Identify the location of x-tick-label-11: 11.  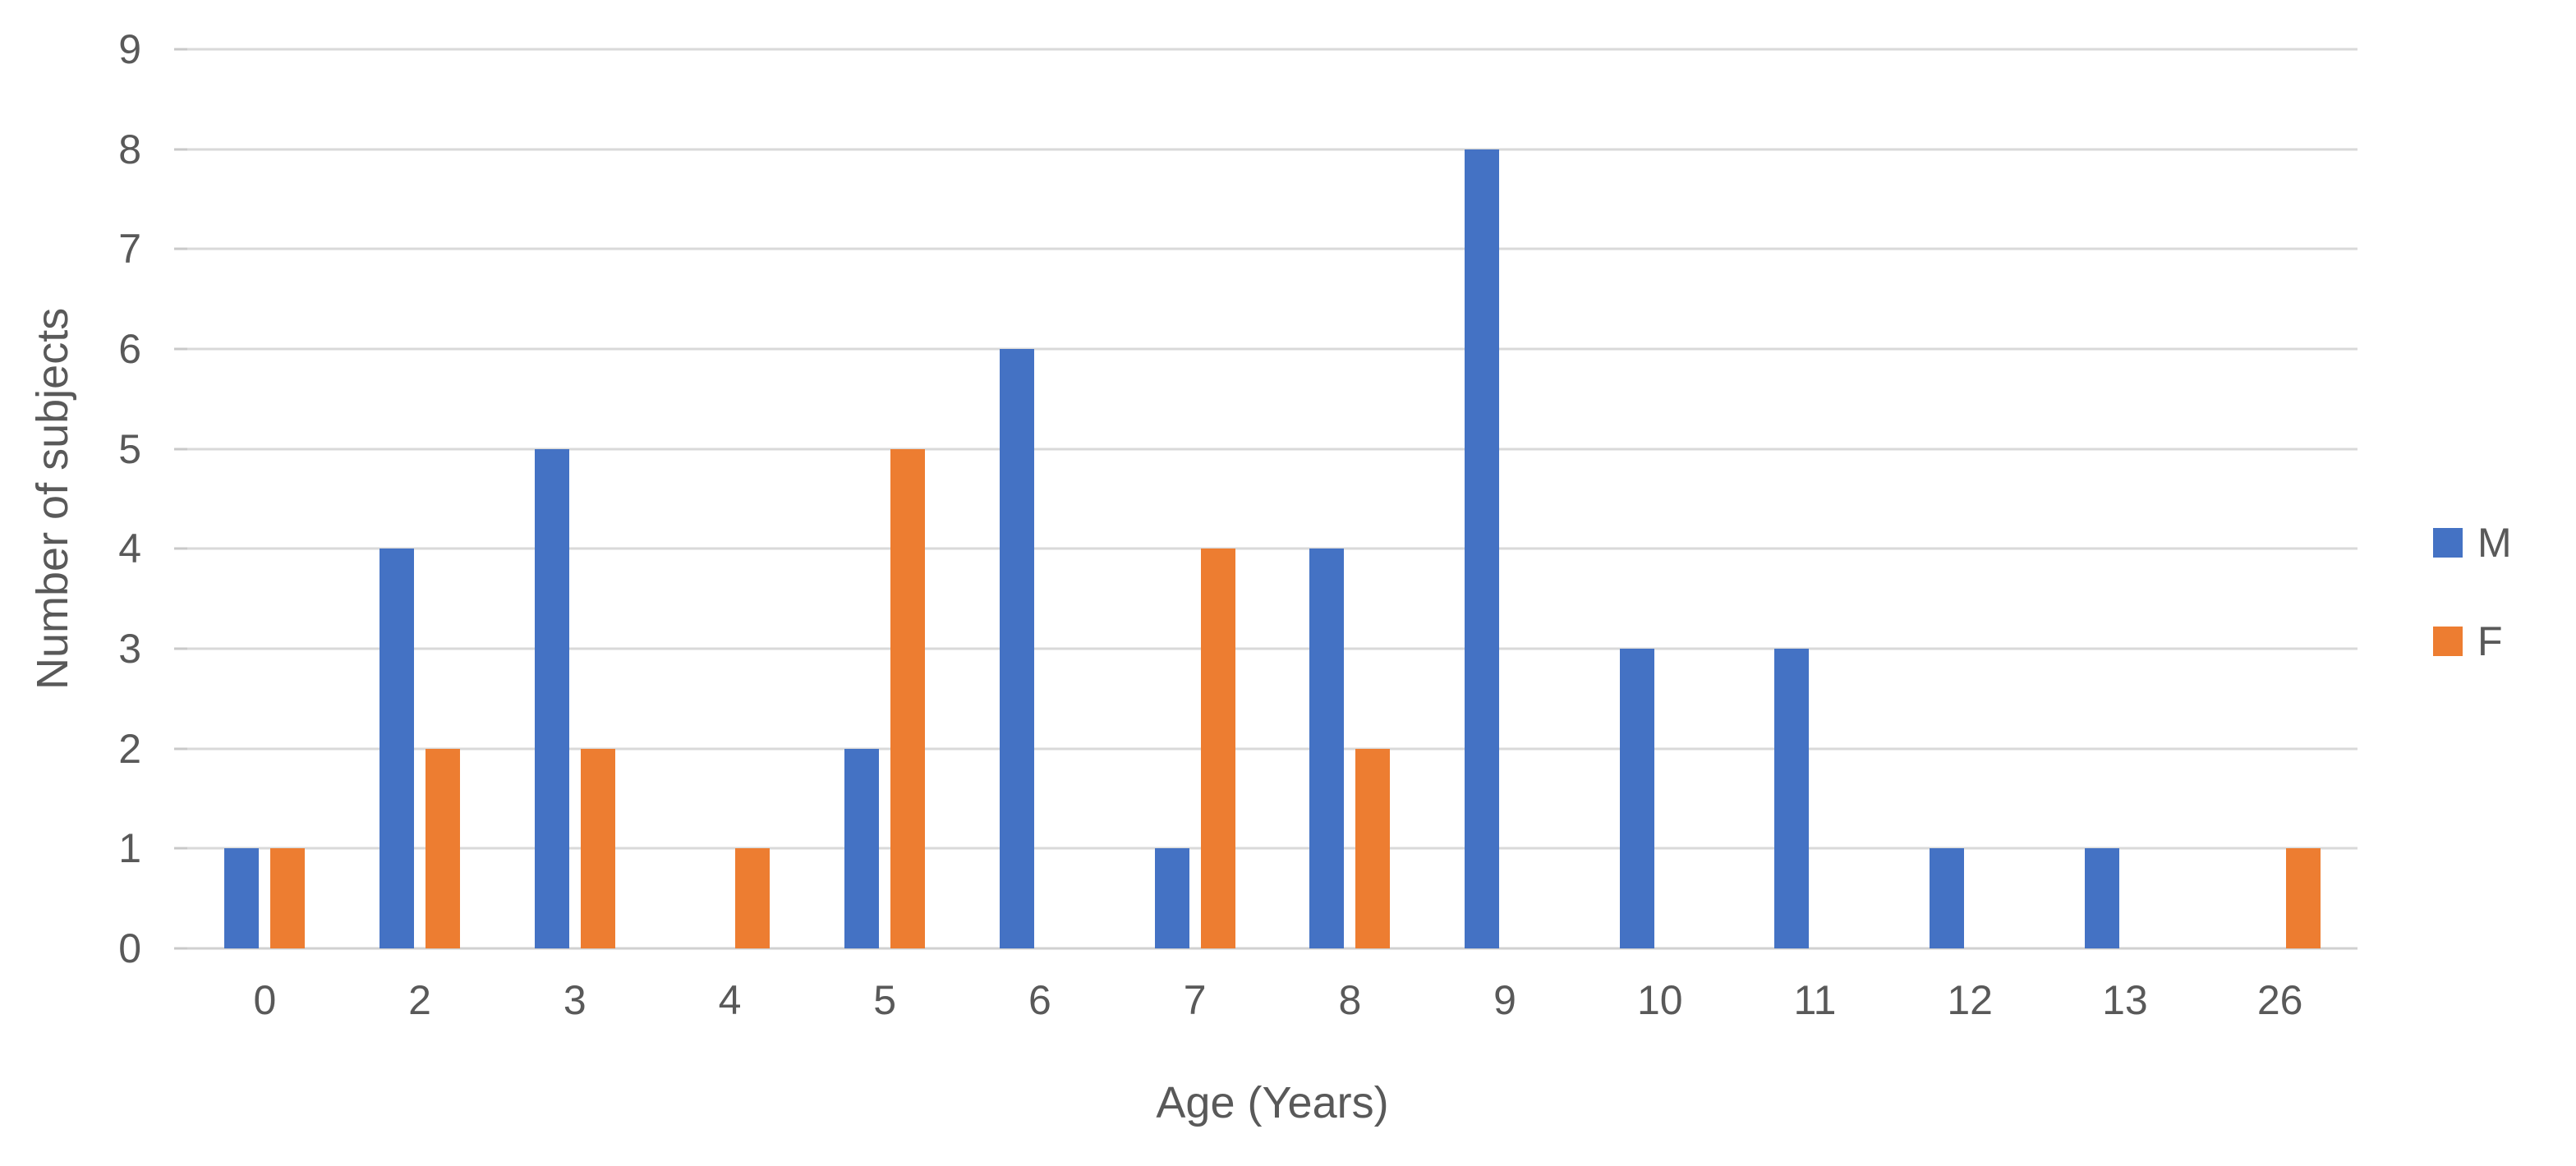
(1815, 1000).